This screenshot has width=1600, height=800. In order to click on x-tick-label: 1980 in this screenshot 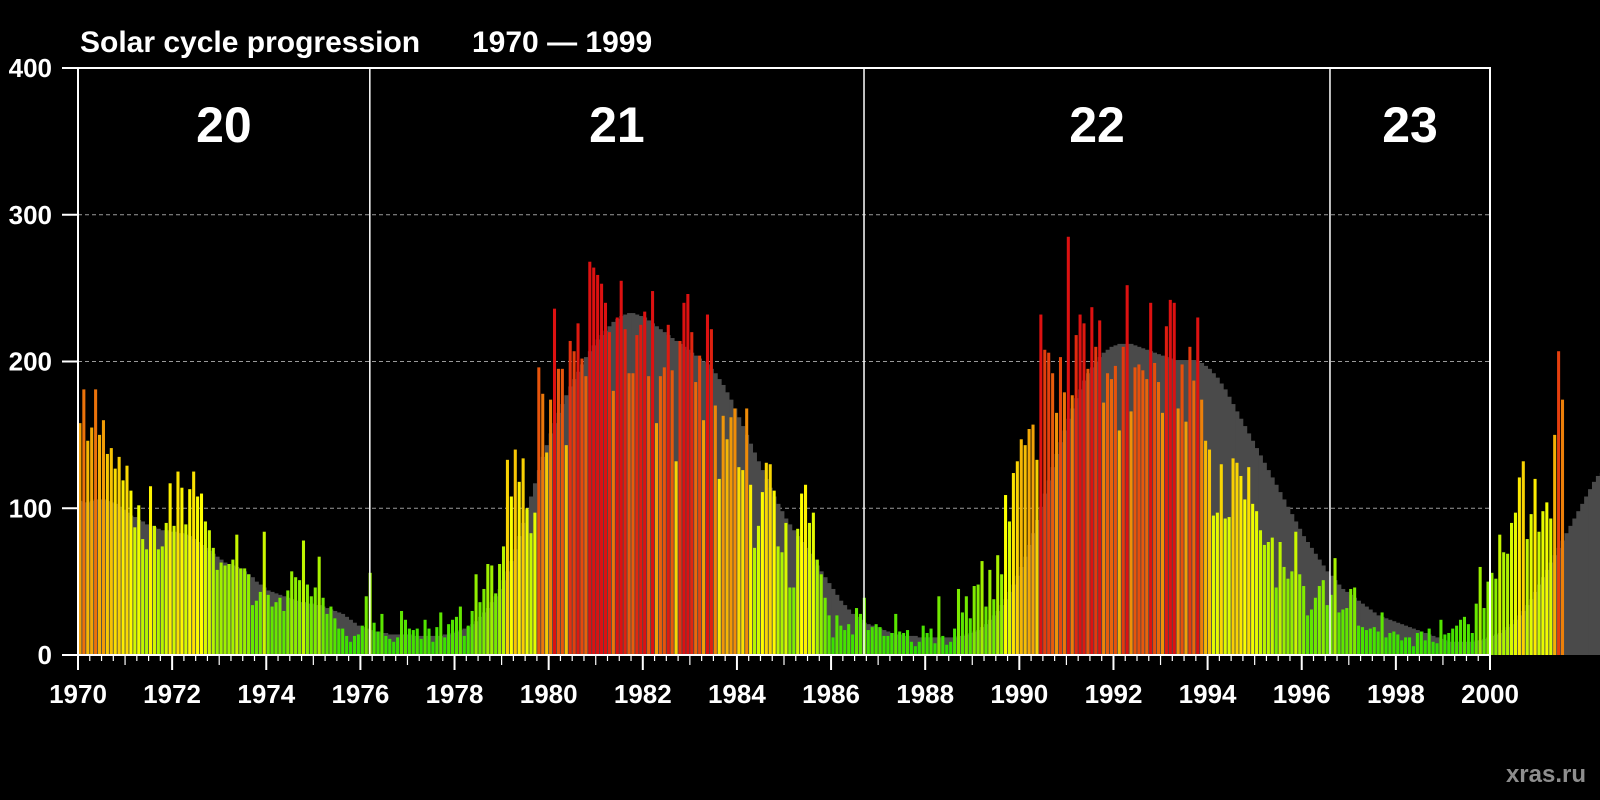, I will do `click(549, 694)`.